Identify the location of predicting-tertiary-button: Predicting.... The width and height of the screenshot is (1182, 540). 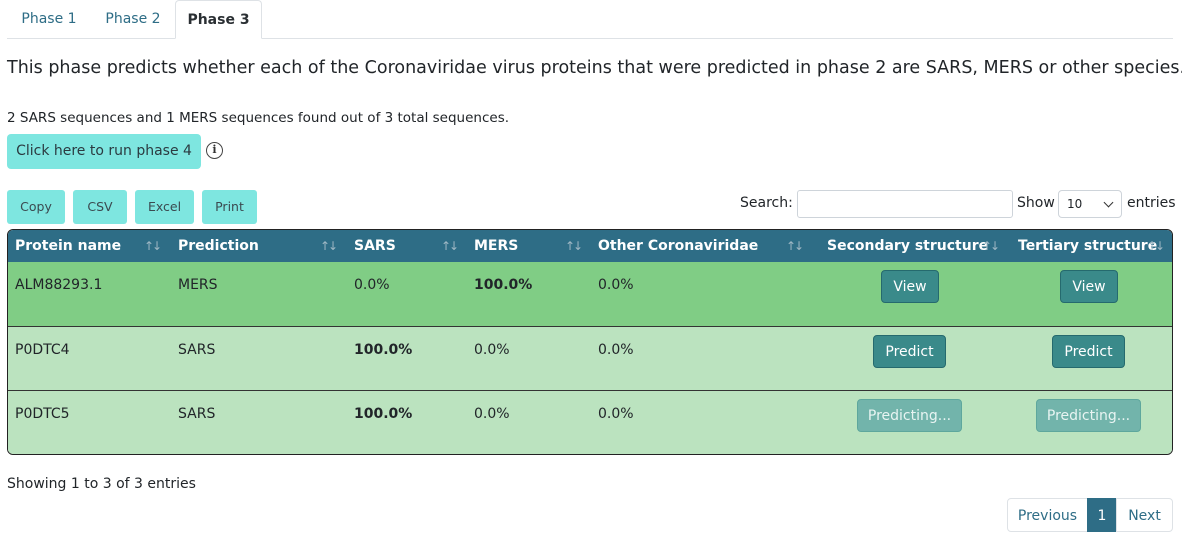
(1088, 415).